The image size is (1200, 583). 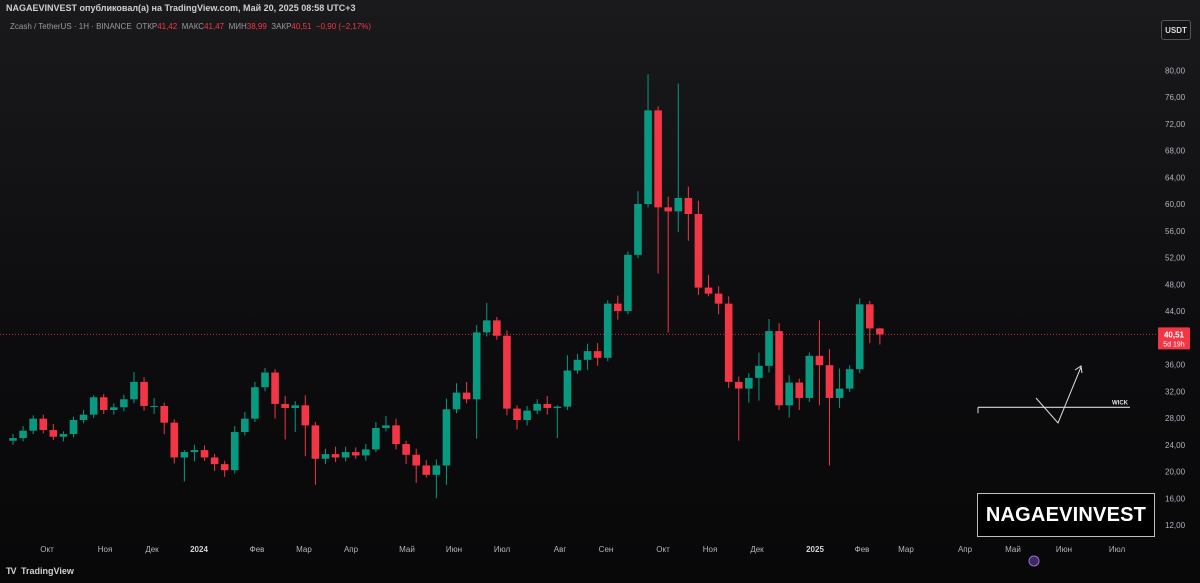 What do you see at coordinates (1175, 258) in the screenshot?
I see `y-tick-label: 52,00` at bounding box center [1175, 258].